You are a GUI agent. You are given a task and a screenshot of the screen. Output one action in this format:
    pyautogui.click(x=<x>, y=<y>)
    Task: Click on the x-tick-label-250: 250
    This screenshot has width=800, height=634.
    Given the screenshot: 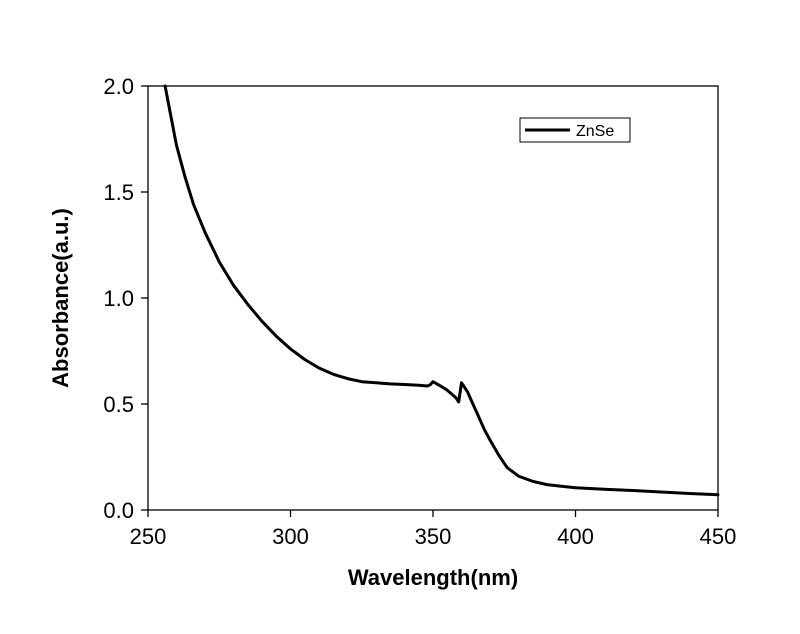 What is the action you would take?
    pyautogui.click(x=148, y=536)
    